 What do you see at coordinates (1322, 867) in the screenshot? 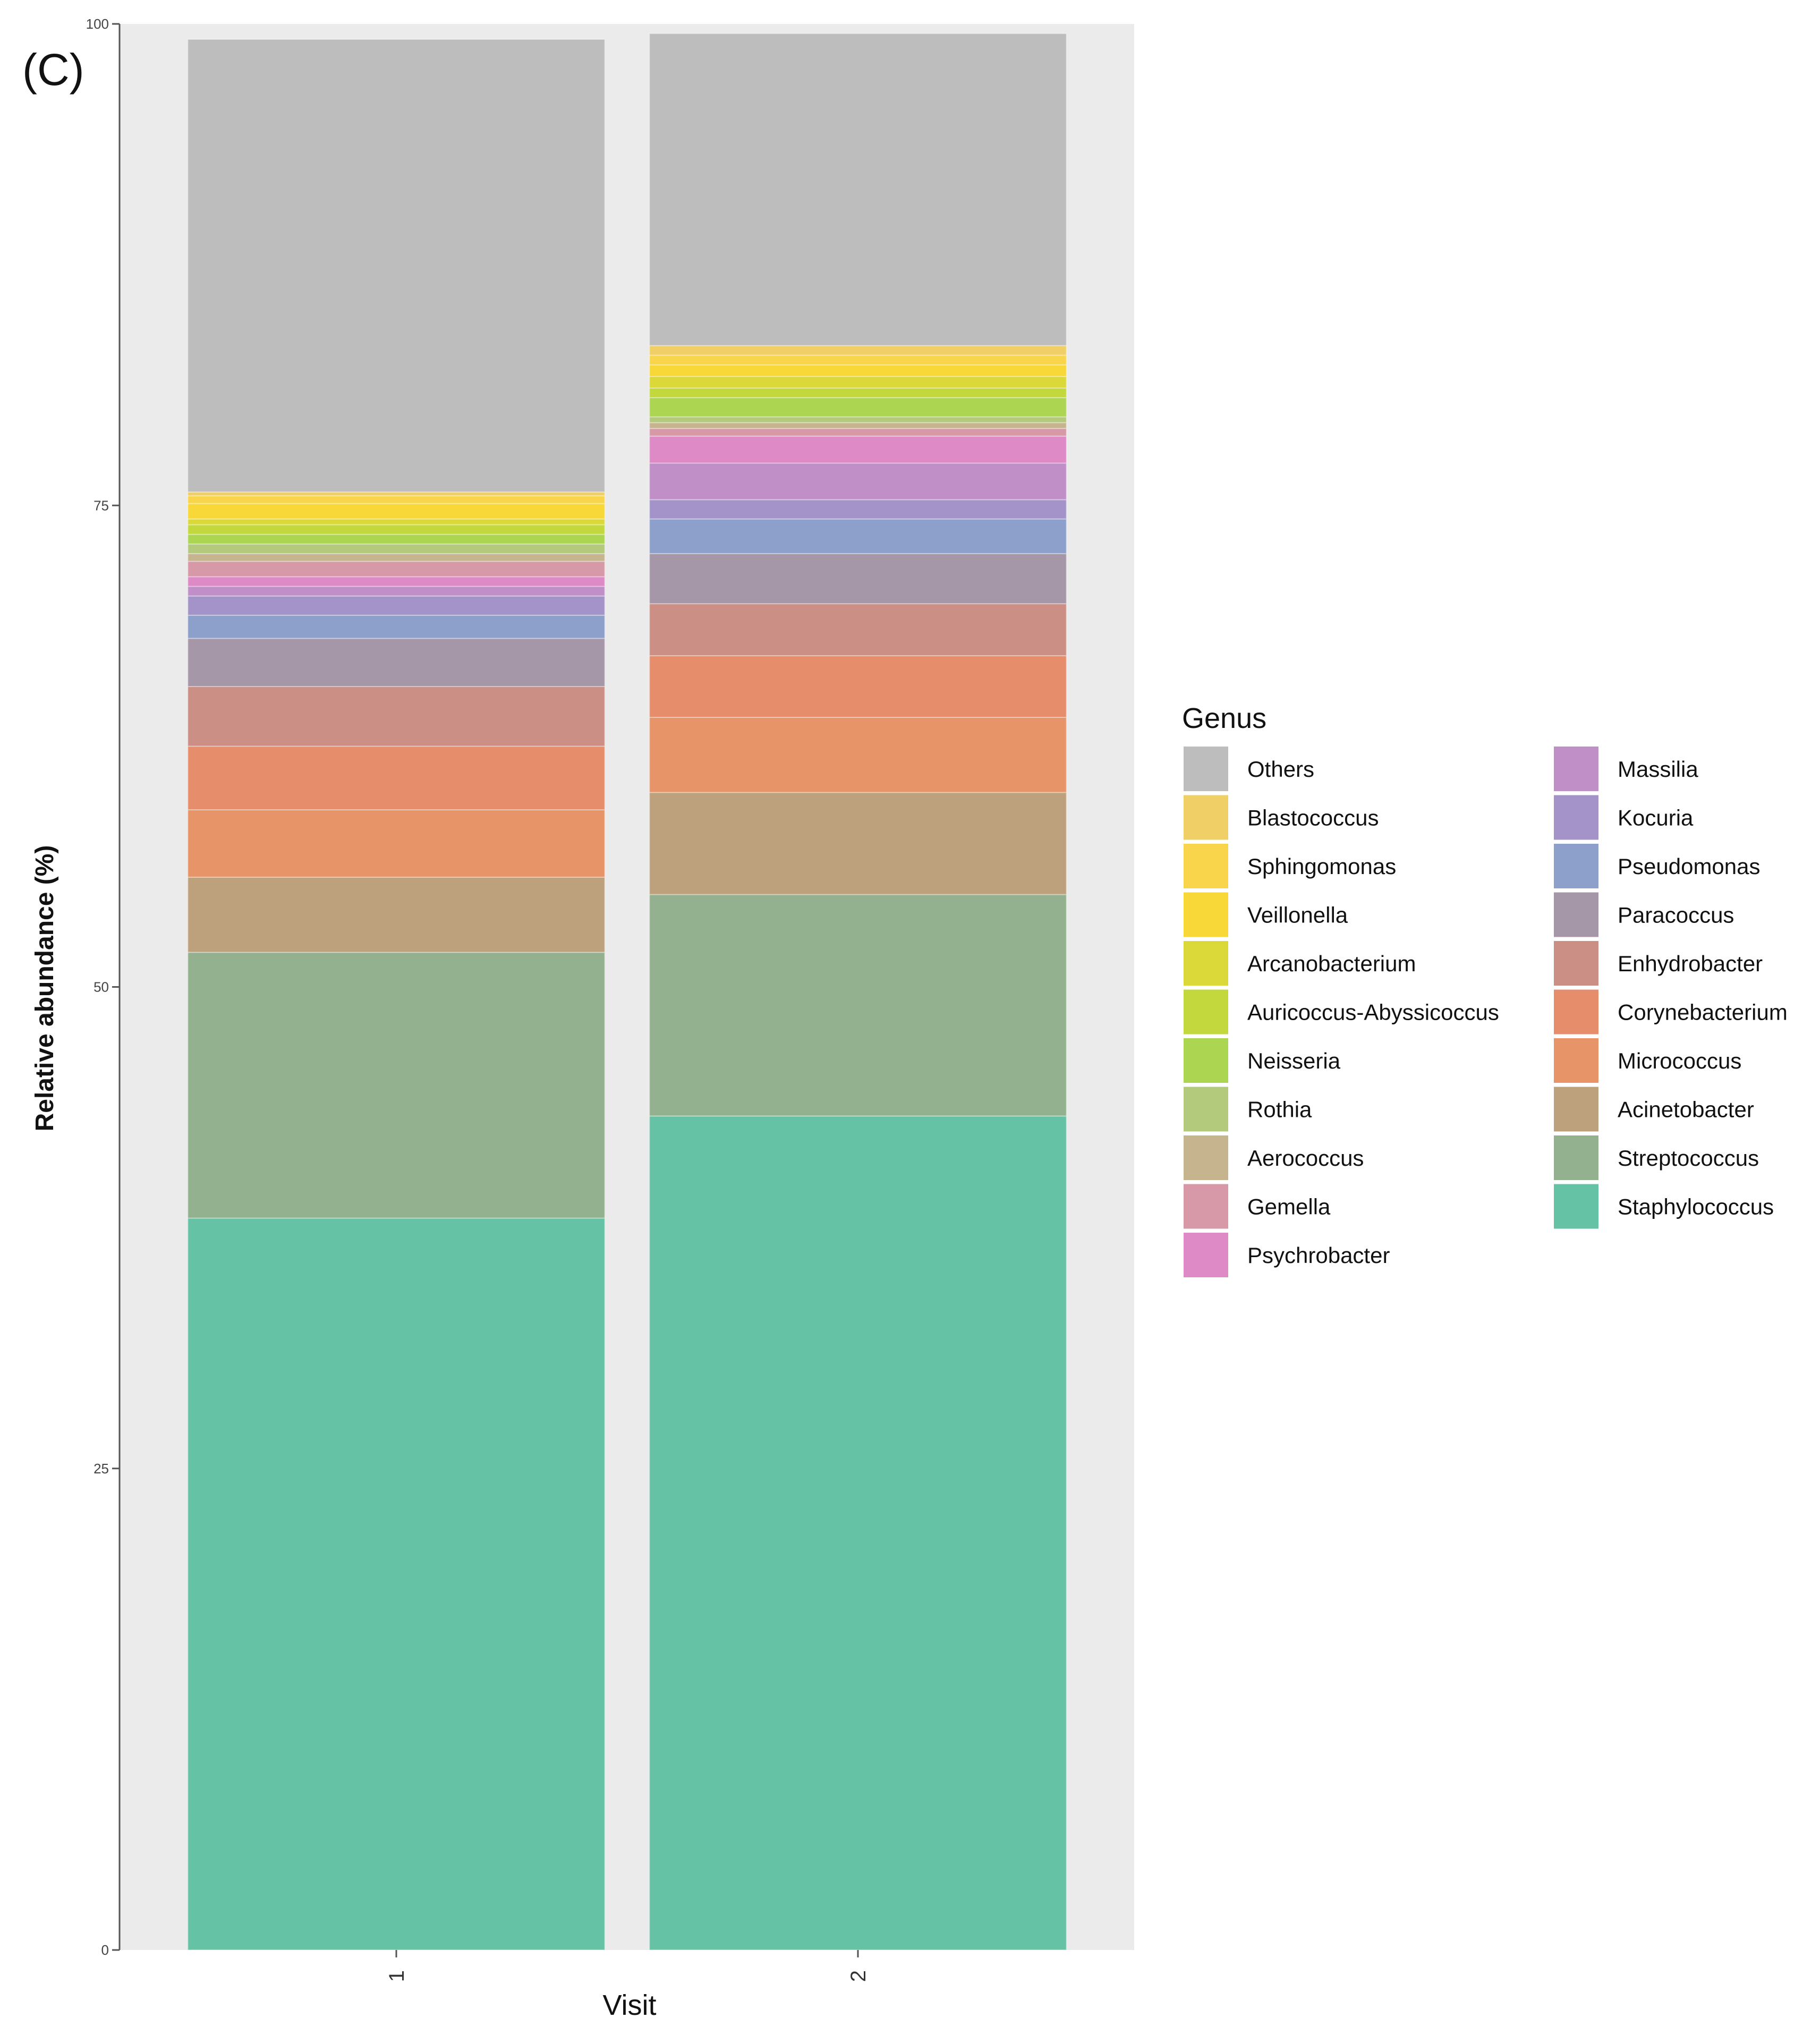
I see `legend-label: Sphingomonas` at bounding box center [1322, 867].